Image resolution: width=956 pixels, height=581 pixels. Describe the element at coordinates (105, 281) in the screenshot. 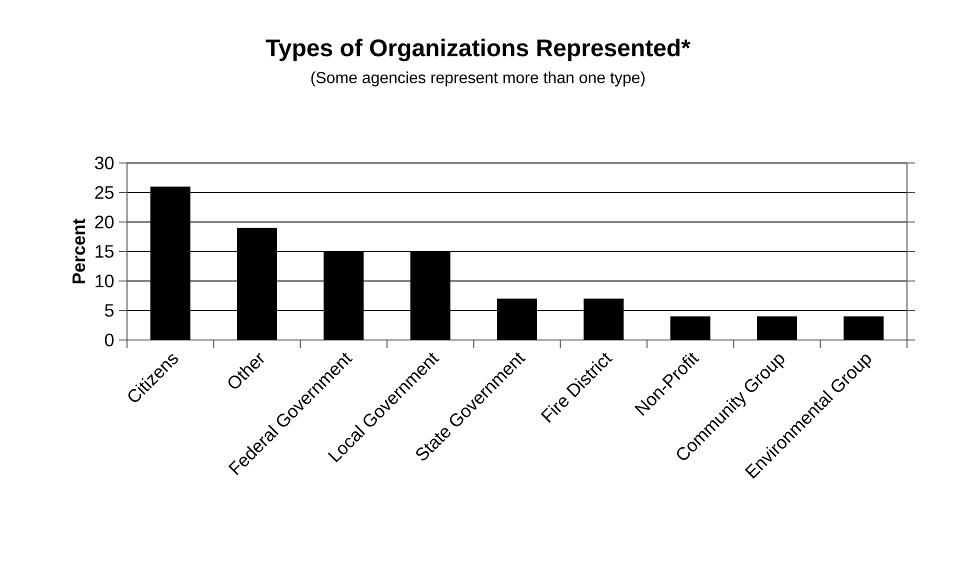

I see `y-tick-label: 10` at that location.